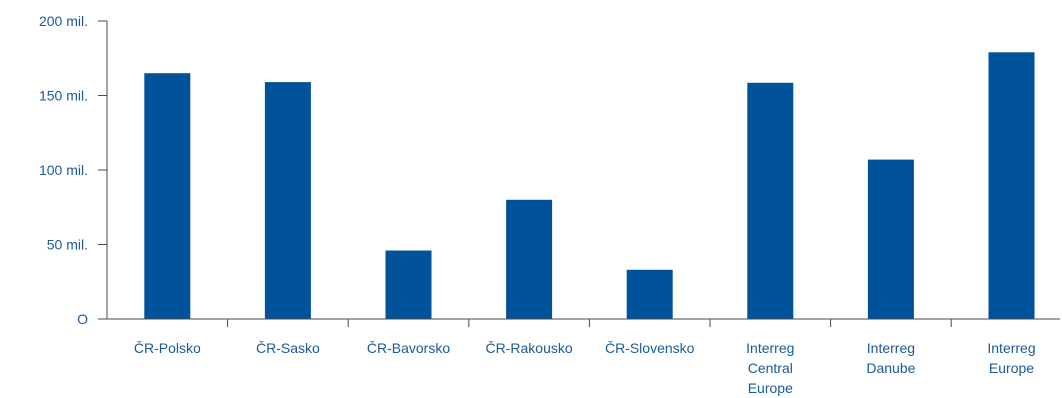  Describe the element at coordinates (167, 348) in the screenshot. I see `x-tick-label-0: ČR-Polsko` at that location.